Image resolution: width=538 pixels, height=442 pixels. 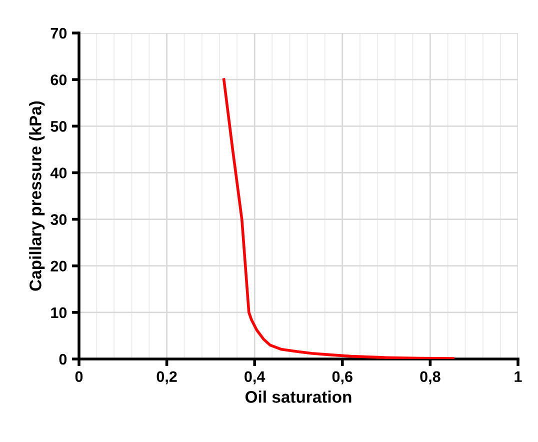 What do you see at coordinates (58, 219) in the screenshot?
I see `y-tick-label: 30` at bounding box center [58, 219].